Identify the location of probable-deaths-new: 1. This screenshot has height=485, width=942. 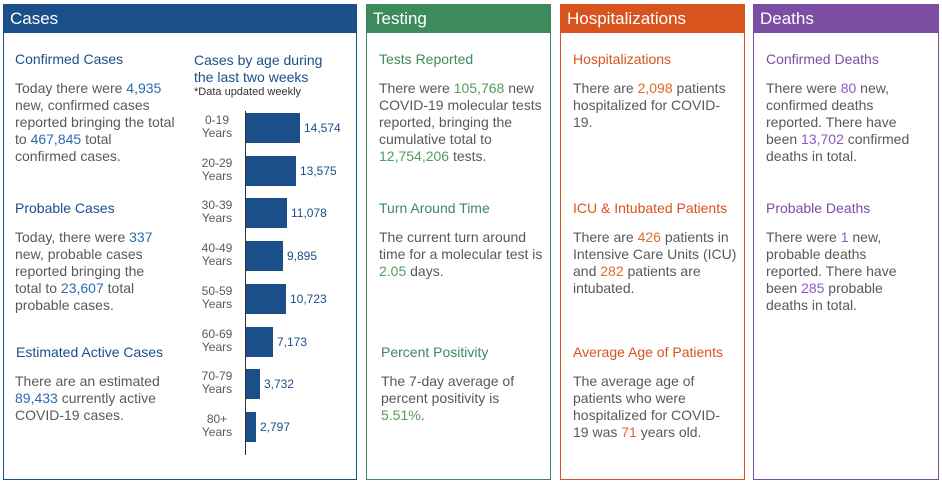
(844, 237).